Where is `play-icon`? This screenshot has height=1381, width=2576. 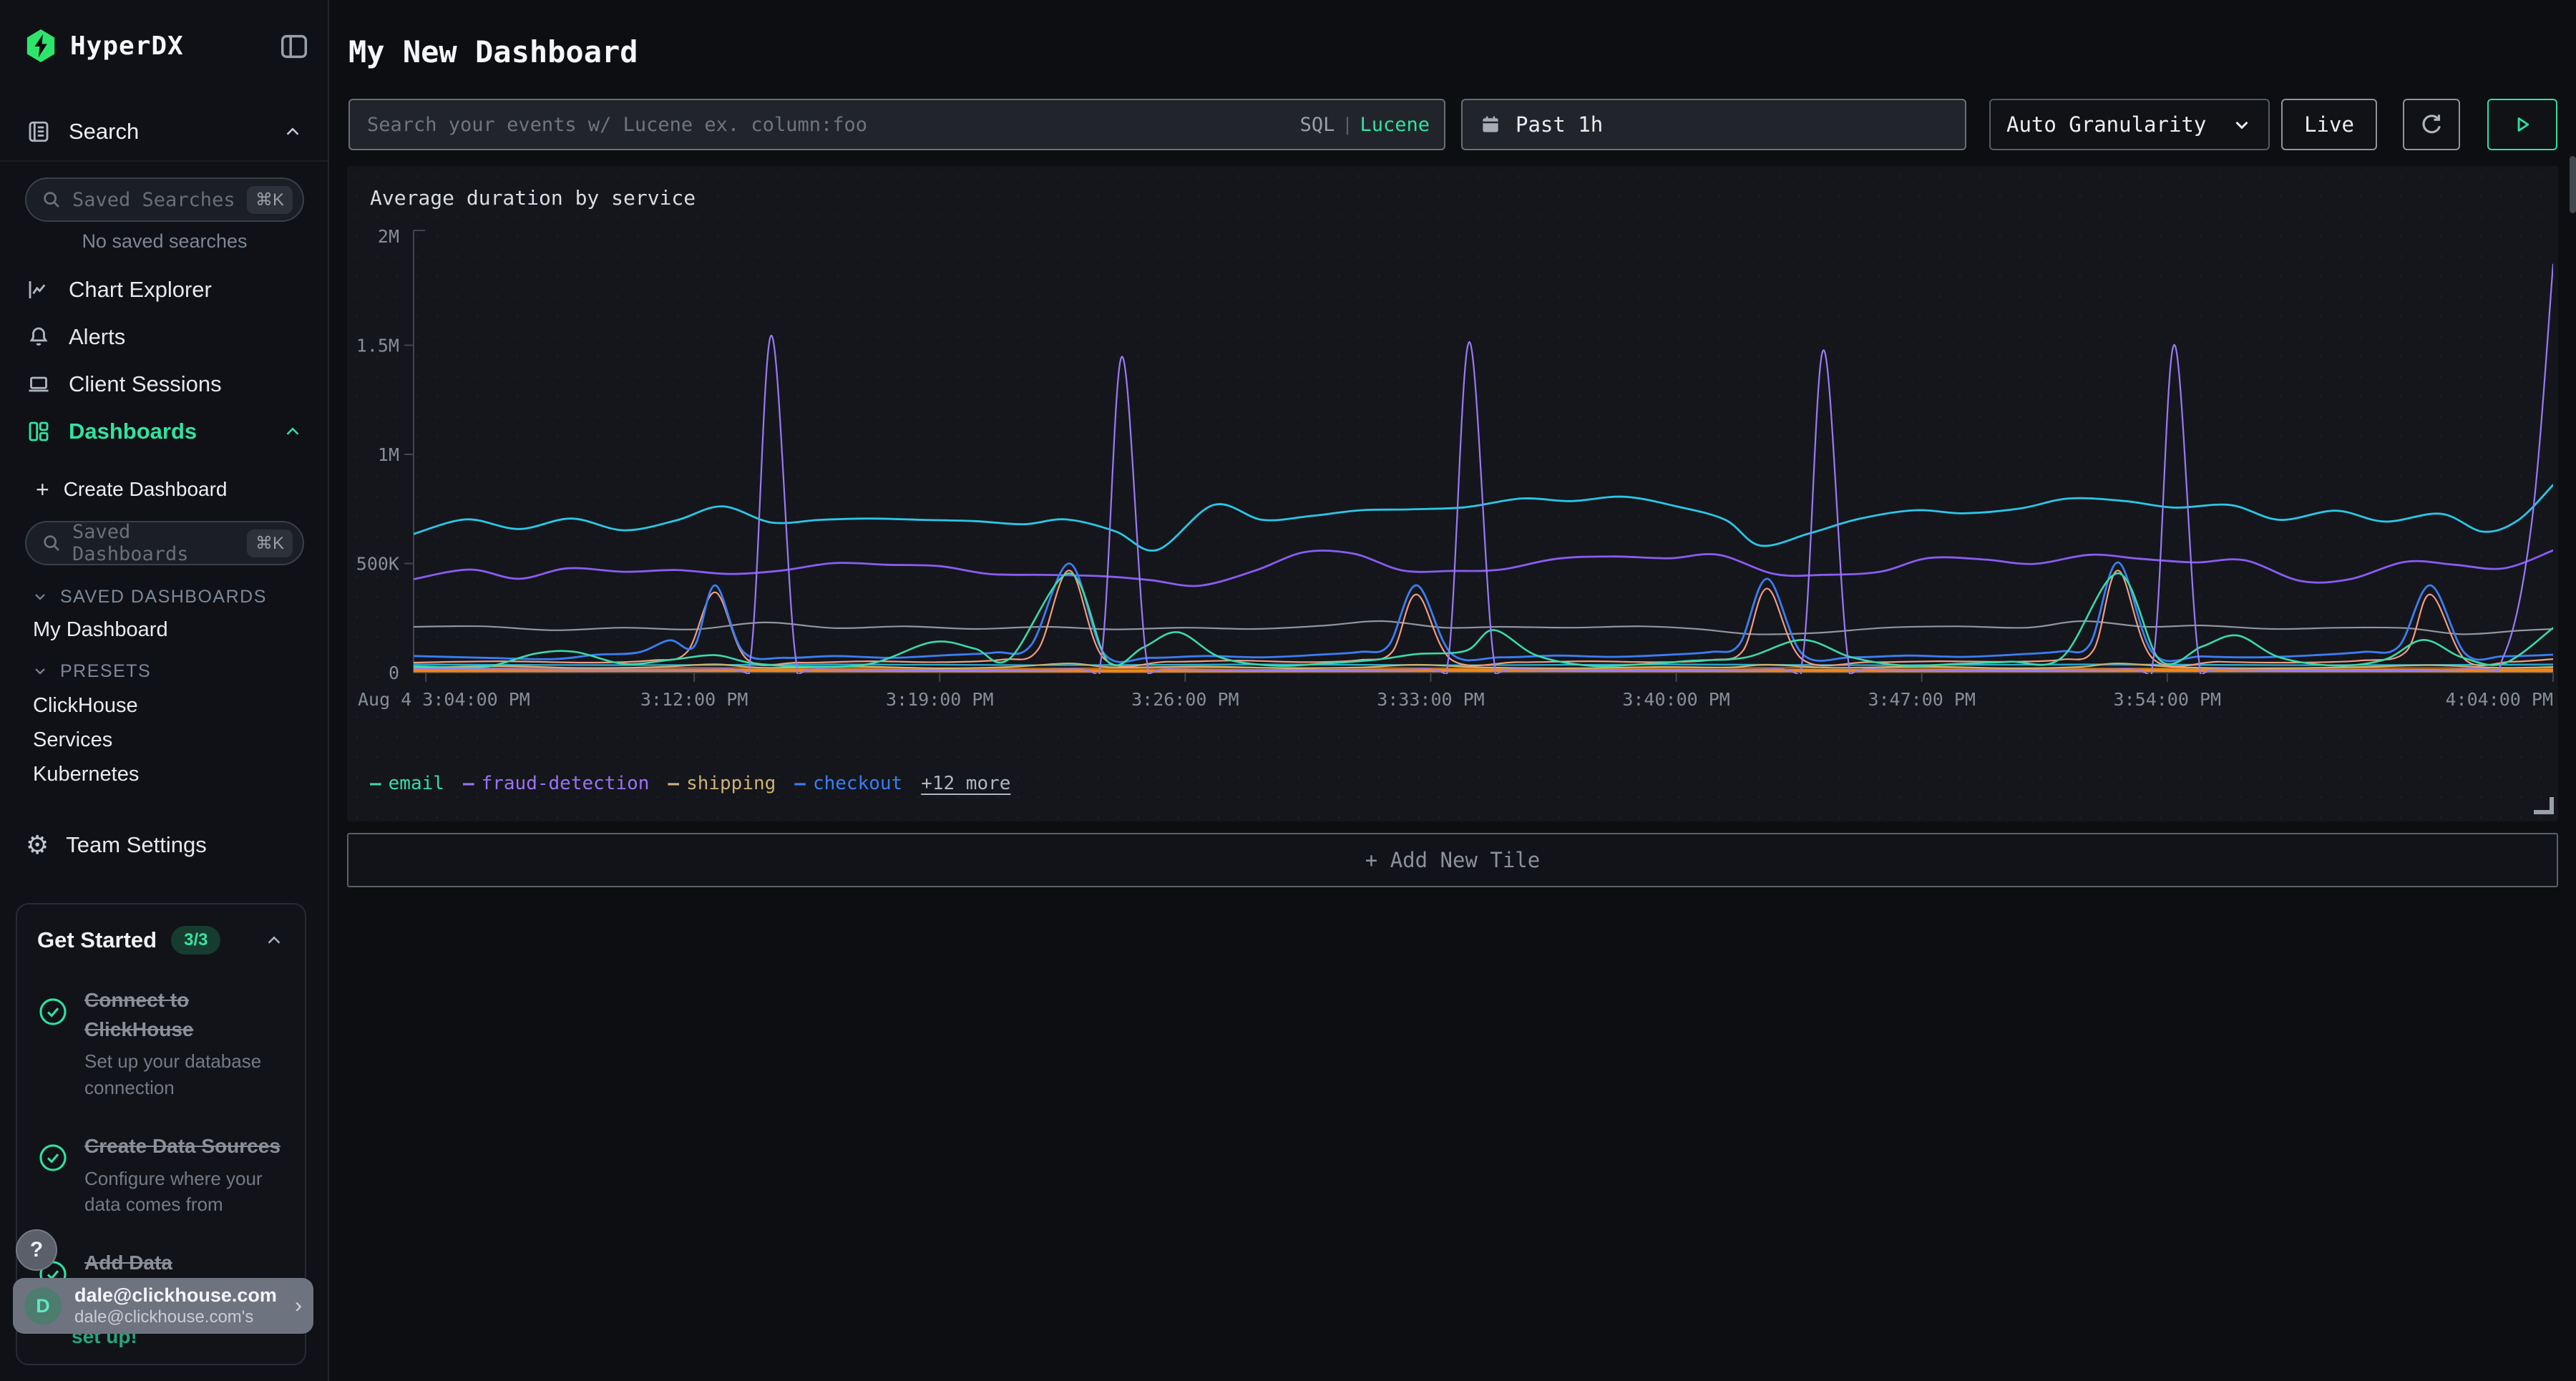 play-icon is located at coordinates (2523, 124).